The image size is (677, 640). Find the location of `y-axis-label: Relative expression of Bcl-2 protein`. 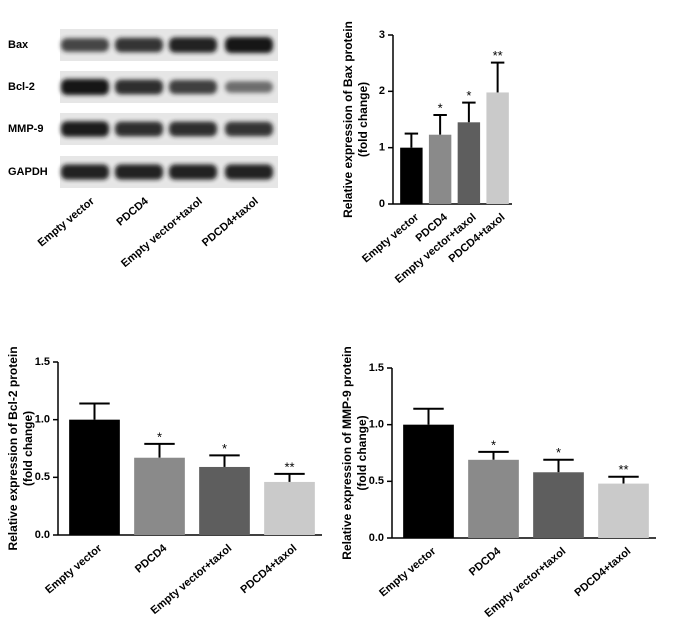

y-axis-label: Relative expression of Bcl-2 protein is located at coordinates (13, 448).